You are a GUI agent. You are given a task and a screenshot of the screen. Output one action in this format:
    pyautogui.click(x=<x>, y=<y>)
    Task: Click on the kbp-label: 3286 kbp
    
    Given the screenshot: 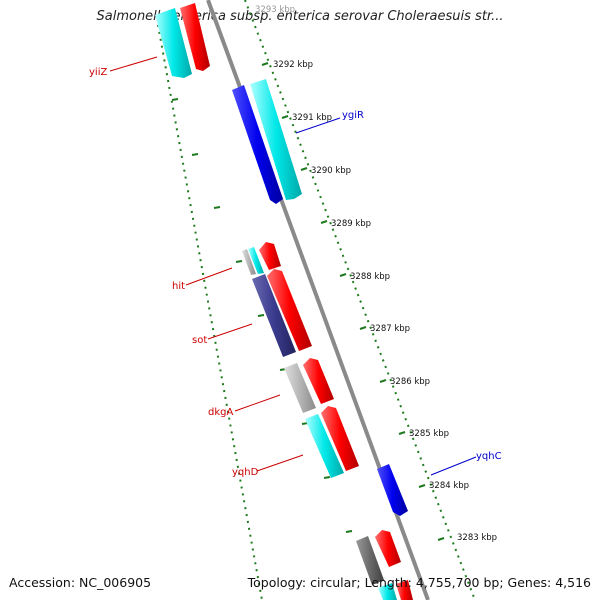 What is the action you would take?
    pyautogui.click(x=410, y=382)
    